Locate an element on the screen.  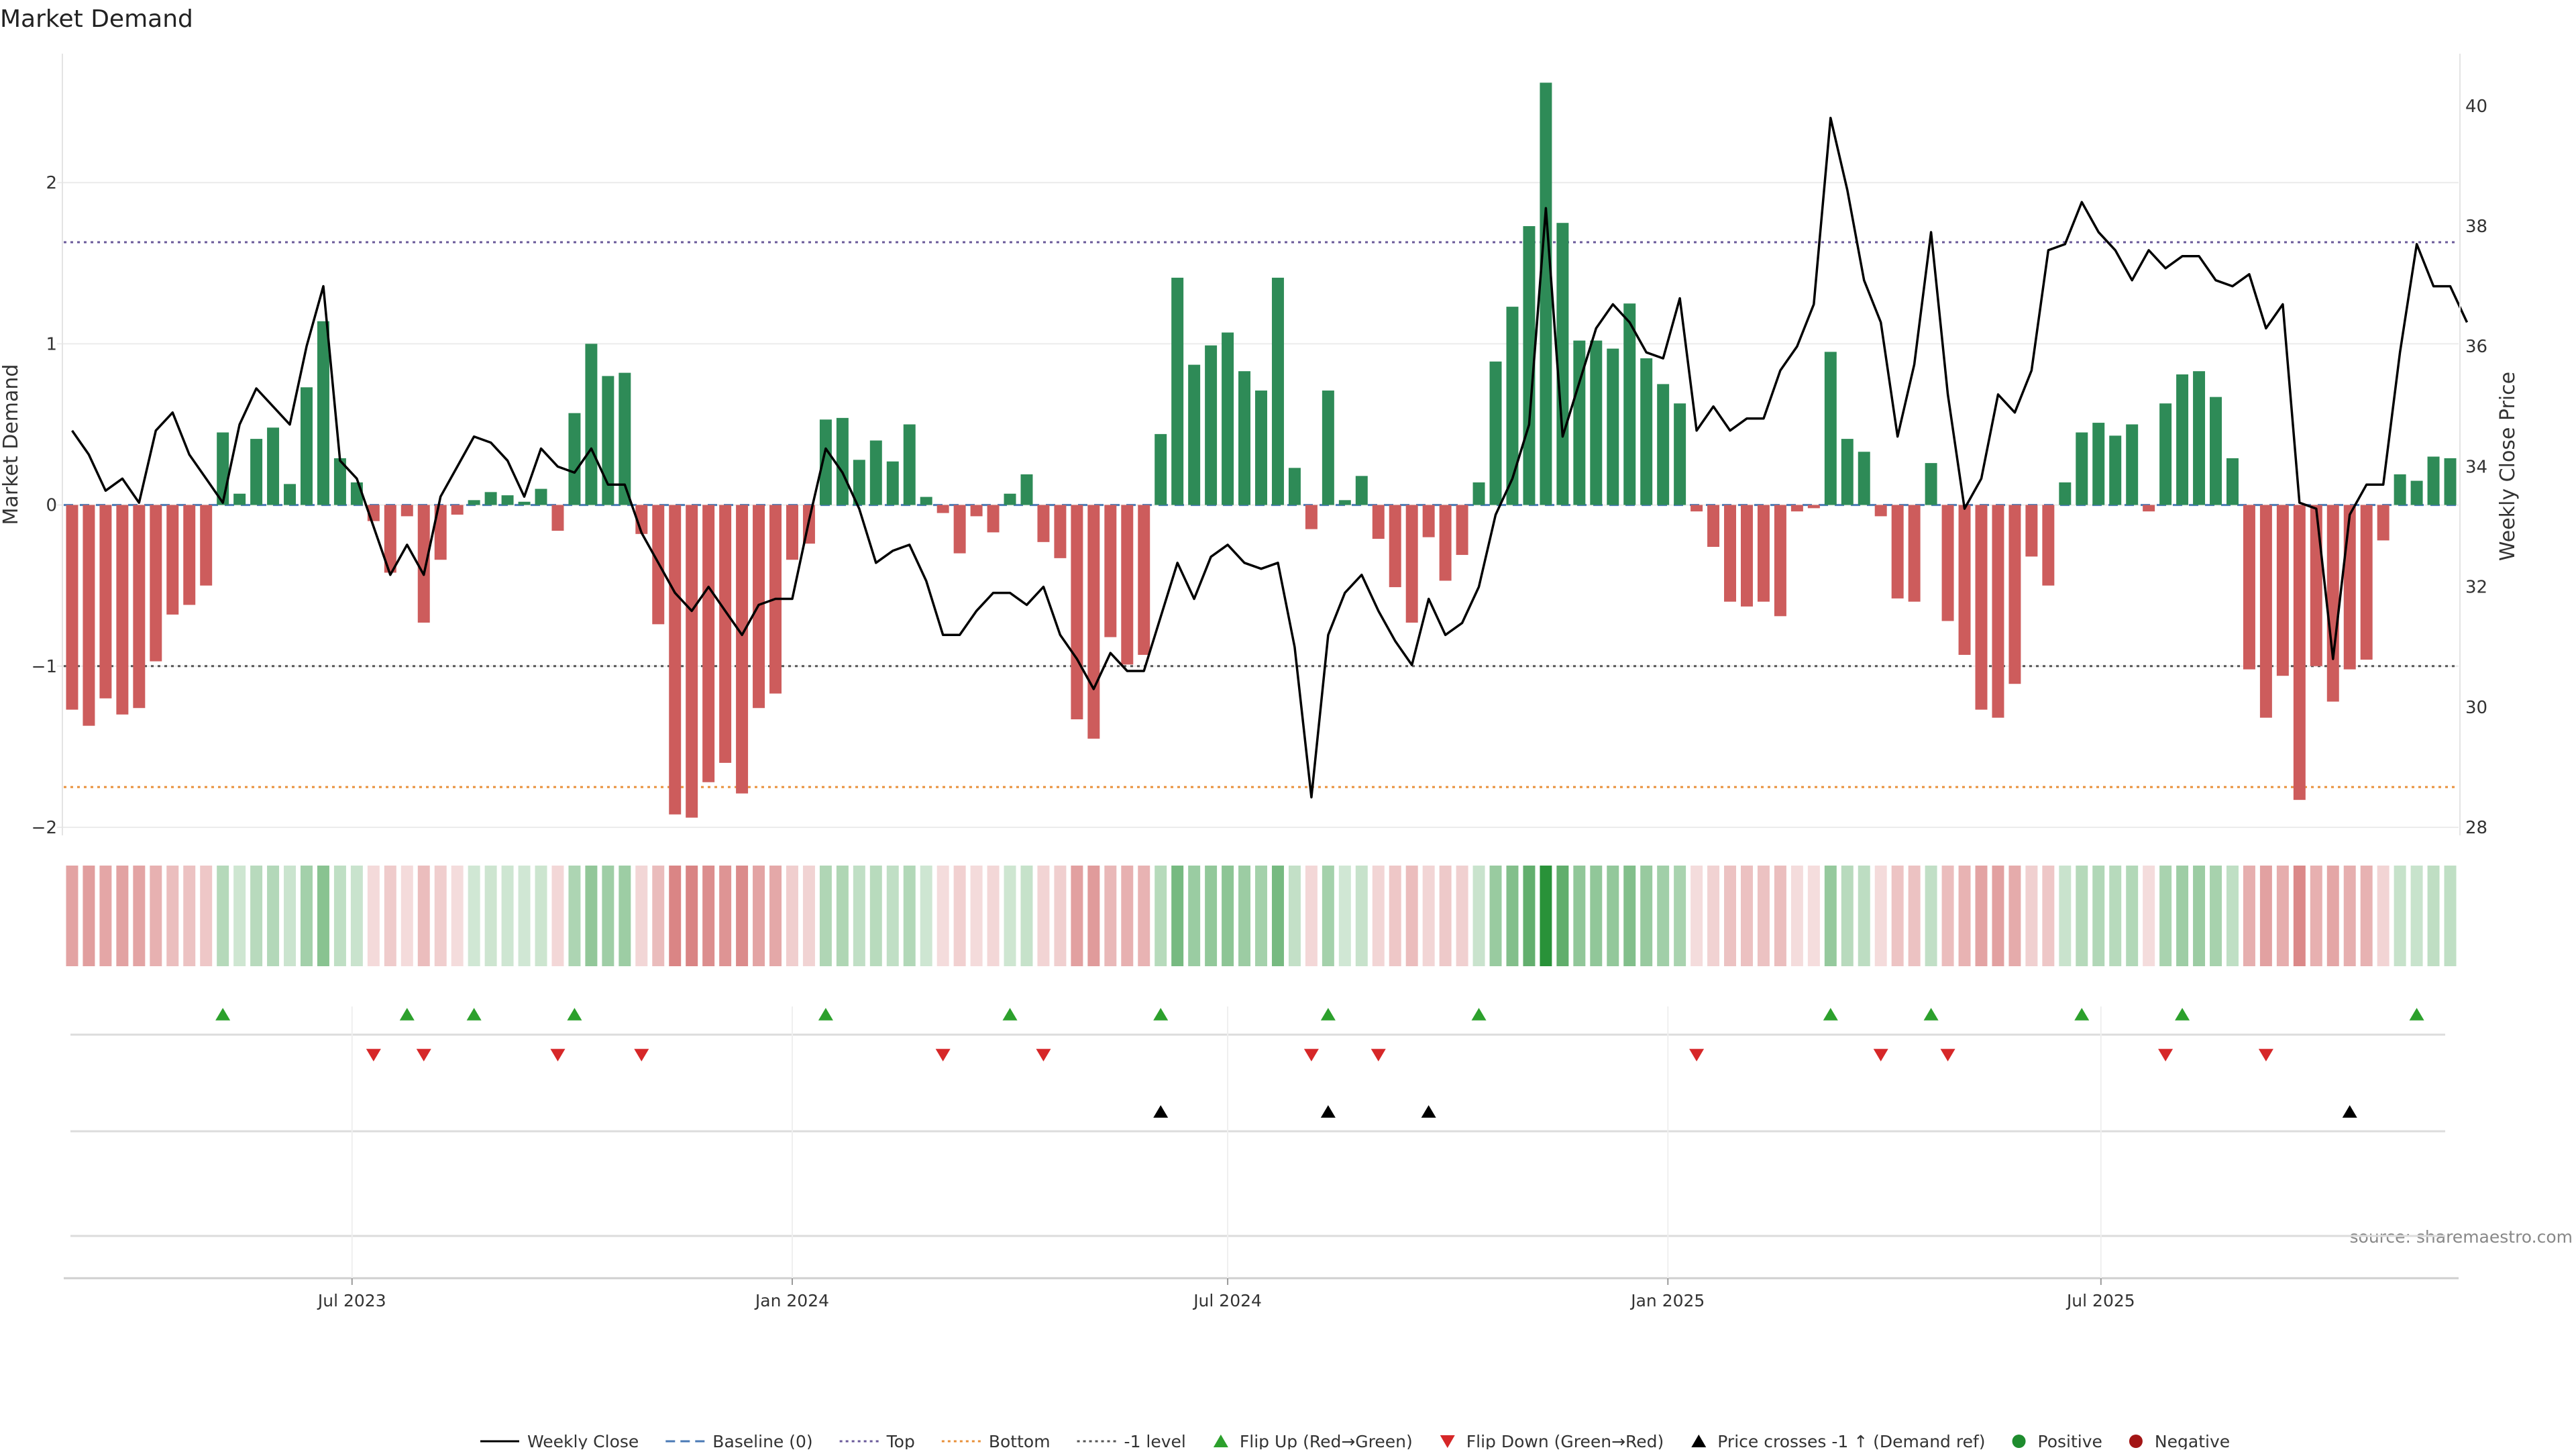
legend-item: Price crosses -1 ↑ (Demand ref) is located at coordinates (1838, 1441).